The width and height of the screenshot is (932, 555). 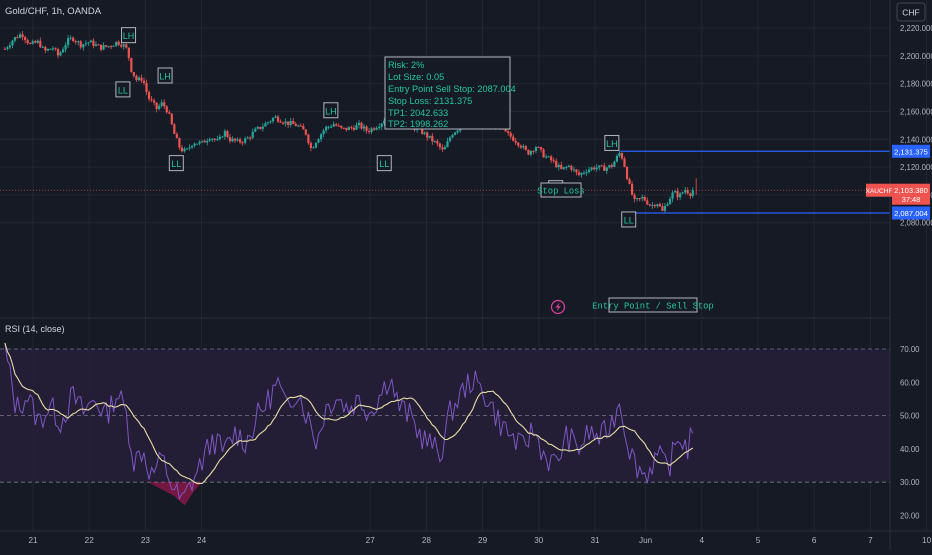 What do you see at coordinates (371, 540) in the screenshot?
I see `time-tick-label: 27` at bounding box center [371, 540].